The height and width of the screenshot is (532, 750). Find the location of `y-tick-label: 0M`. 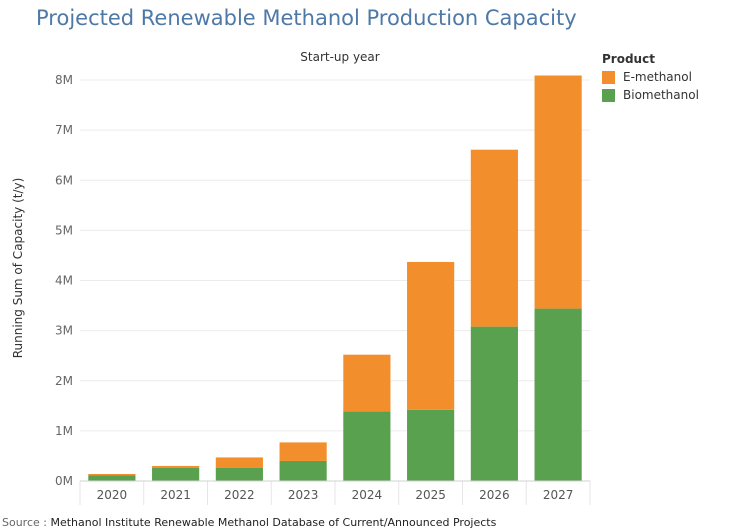

y-tick-label: 0M is located at coordinates (64, 481).